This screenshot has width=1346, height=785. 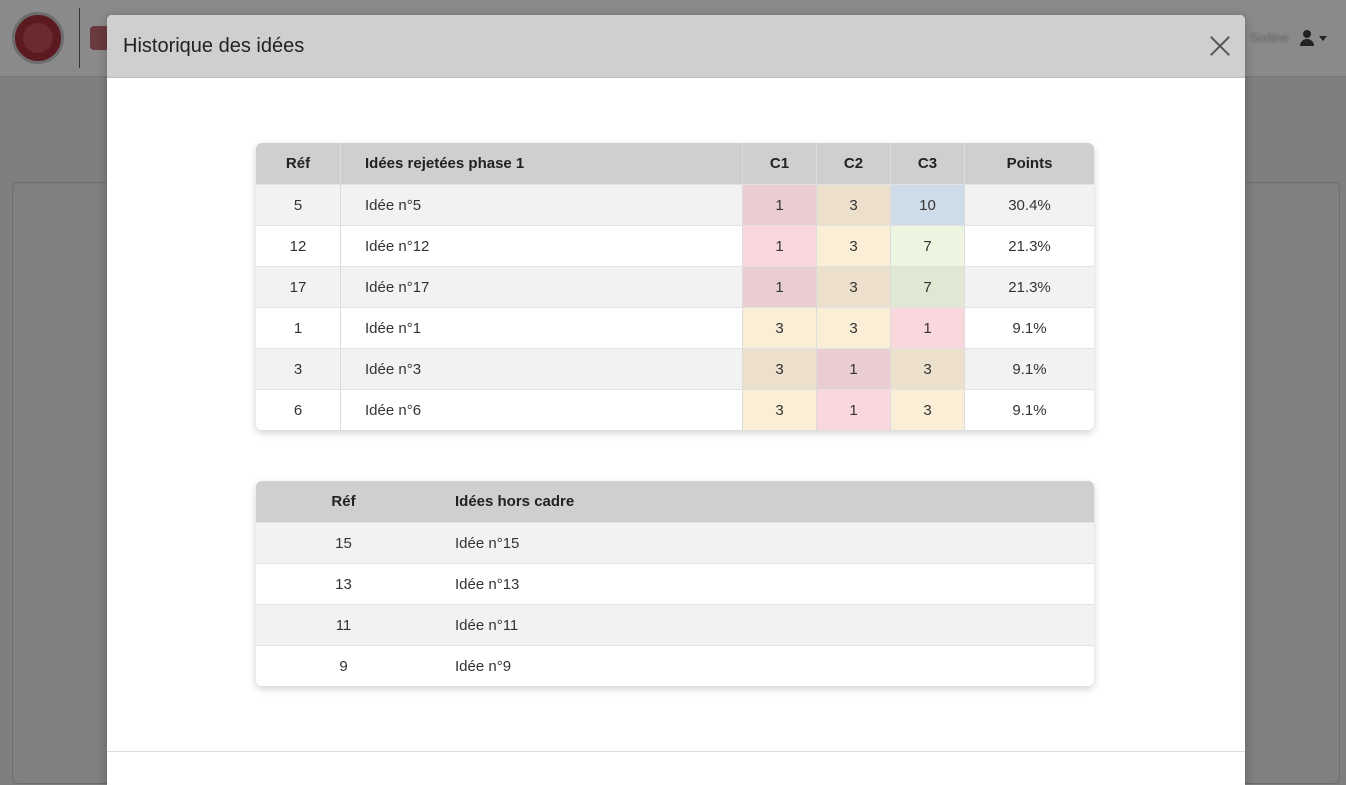 What do you see at coordinates (762, 584) in the screenshot?
I see `cell-idea: Idée n°13` at bounding box center [762, 584].